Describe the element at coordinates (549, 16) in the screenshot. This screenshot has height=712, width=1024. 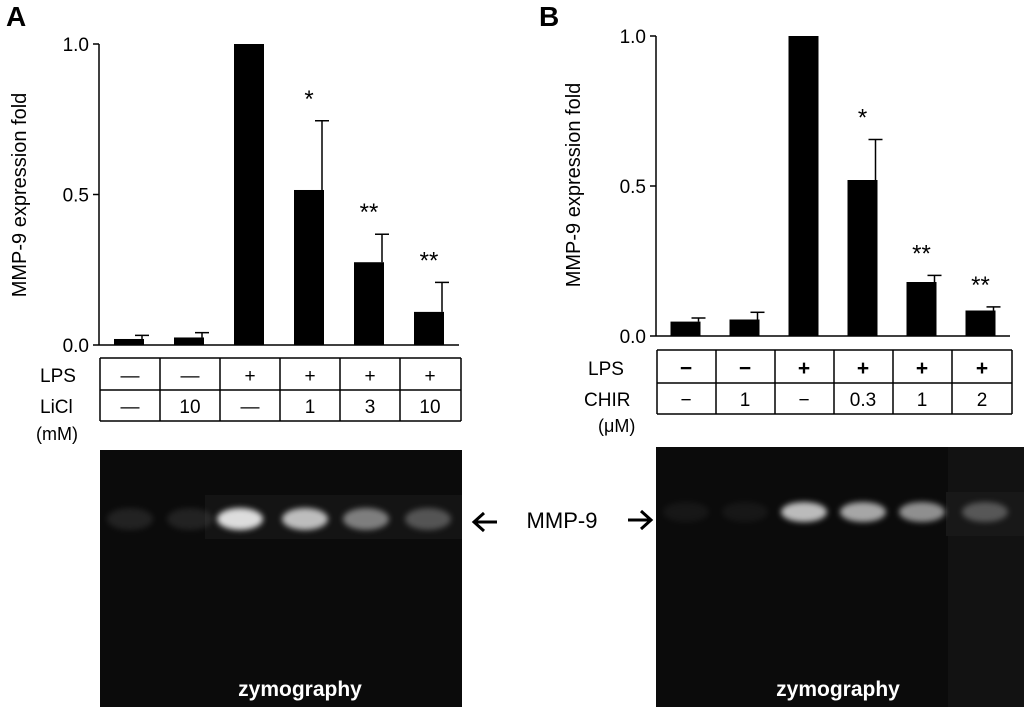
I see `panel-b-letter: B` at that location.